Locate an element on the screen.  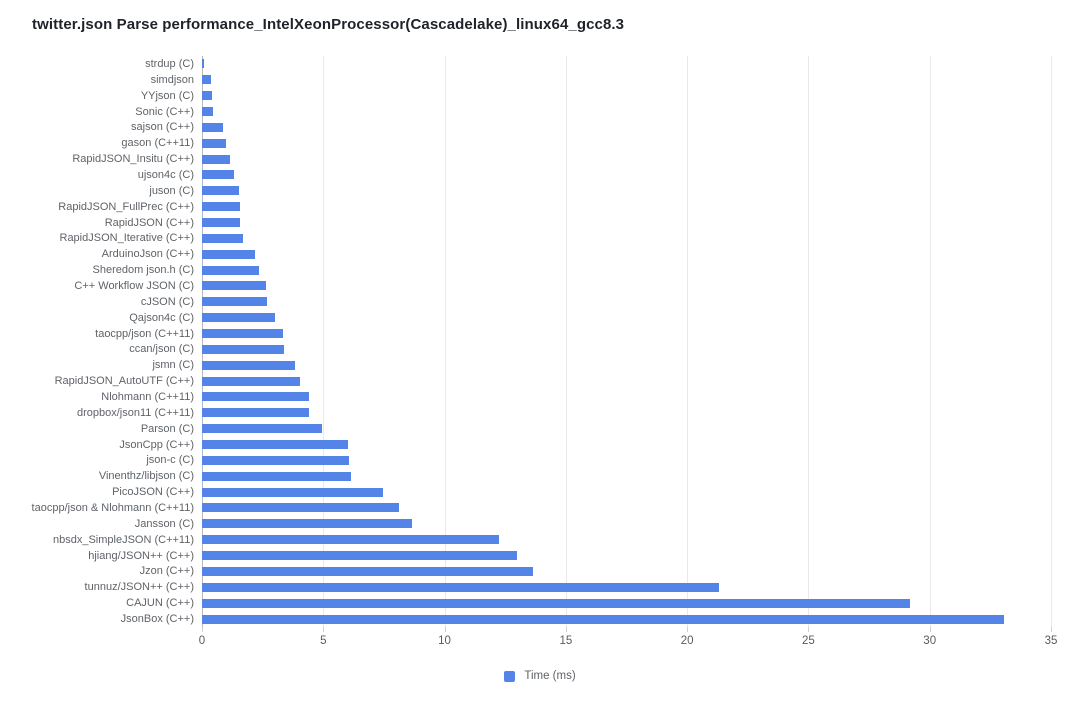
bar-row: RapidJSON_Insitu (C++) is located at coordinates (525, 159).